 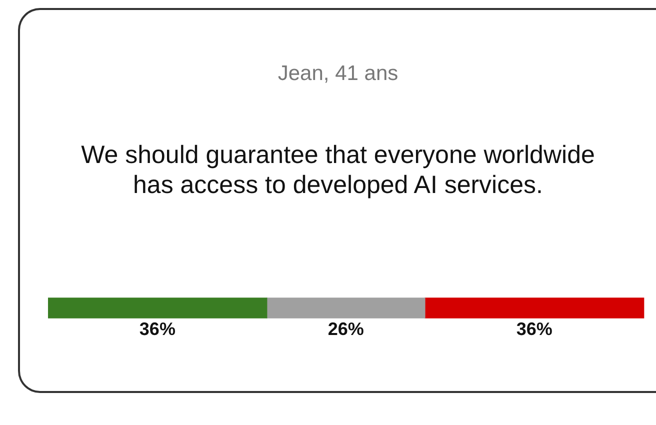 I want to click on chart-title: We should guarantee that everyone worldwide has access to developed AI services., so click(x=338, y=170).